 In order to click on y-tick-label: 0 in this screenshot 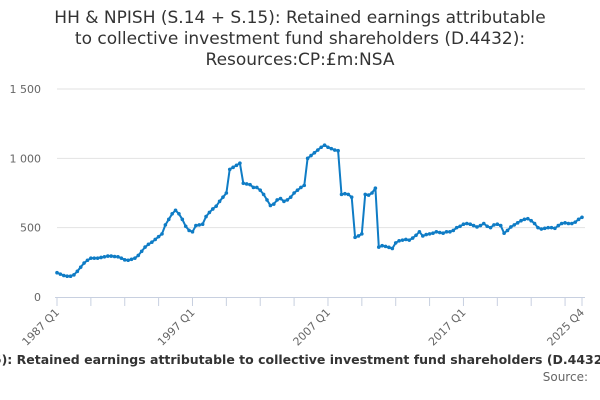, I will do `click(37, 297)`.